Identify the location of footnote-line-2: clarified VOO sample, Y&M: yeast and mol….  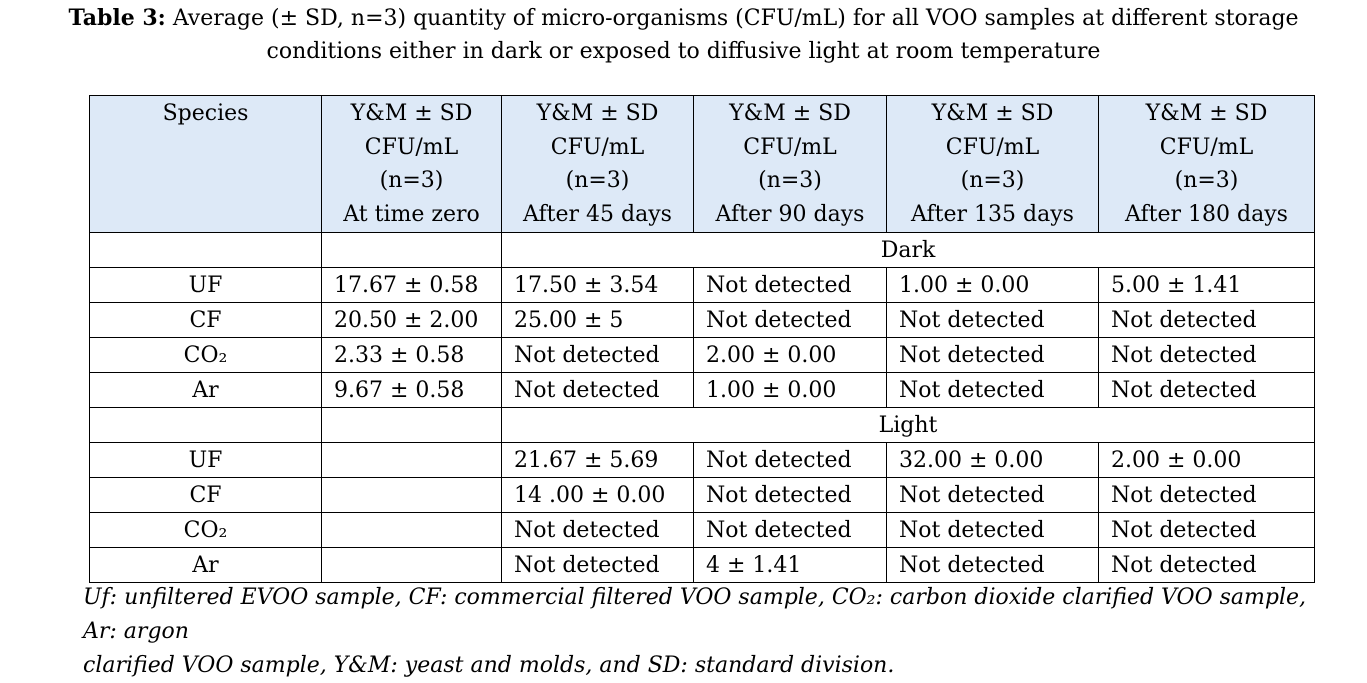
(489, 665).